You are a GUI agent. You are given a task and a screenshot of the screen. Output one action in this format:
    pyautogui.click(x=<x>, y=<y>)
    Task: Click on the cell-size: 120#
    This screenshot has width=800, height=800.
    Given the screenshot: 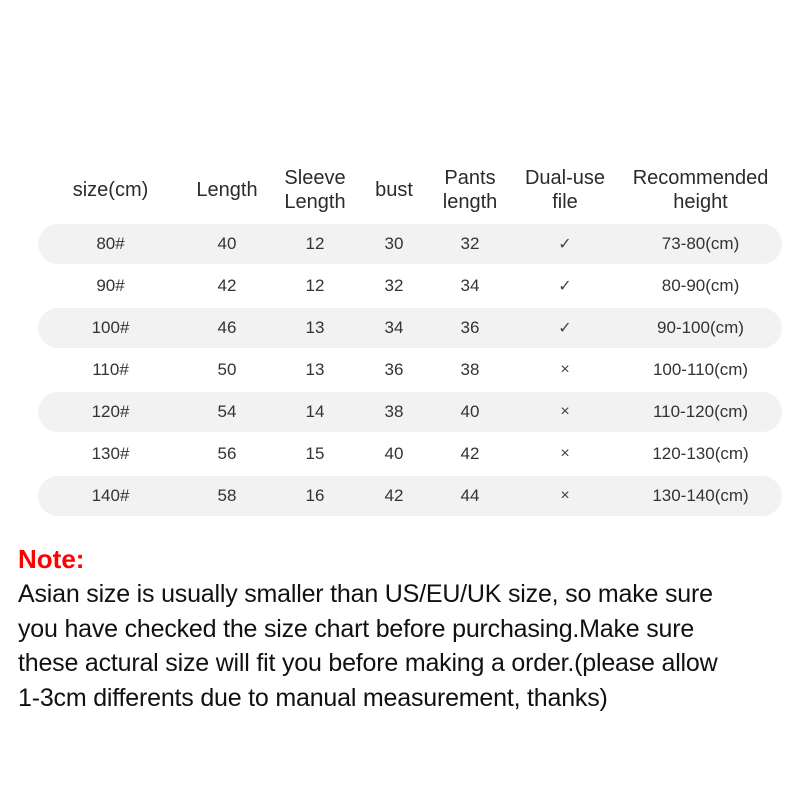 What is the action you would take?
    pyautogui.click(x=110, y=411)
    